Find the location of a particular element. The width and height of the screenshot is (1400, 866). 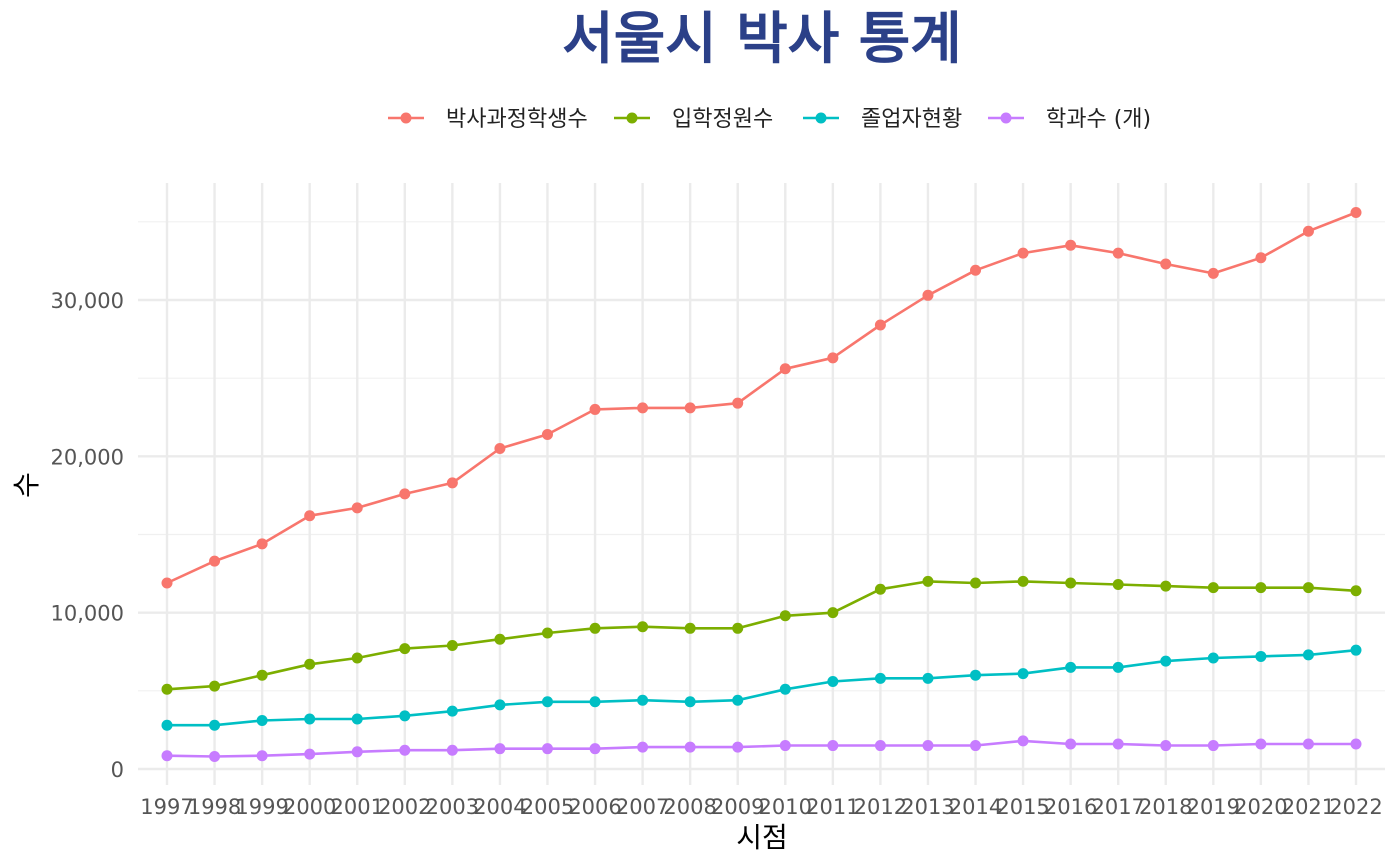

x-tick-label: 2012 is located at coordinates (880, 807).